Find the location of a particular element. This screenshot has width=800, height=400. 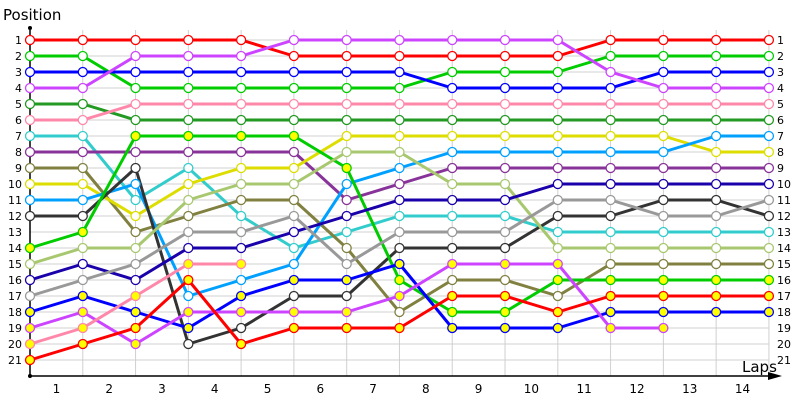

right-tick-label: 16 is located at coordinates (784, 280).